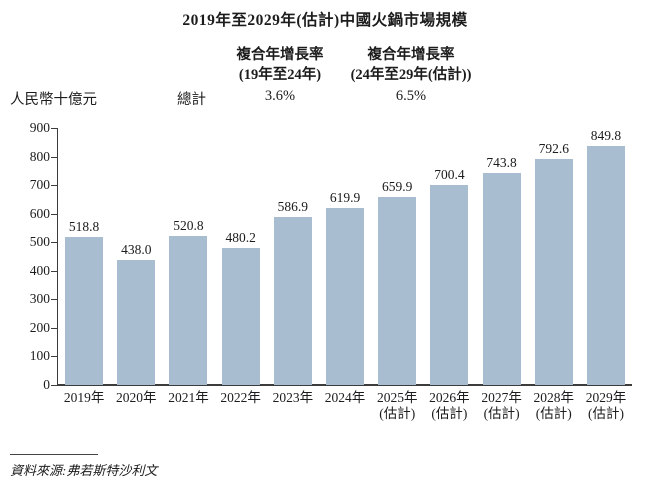 The height and width of the screenshot is (484, 650). I want to click on x-tick-label: 2027年 (估計), so click(502, 406).